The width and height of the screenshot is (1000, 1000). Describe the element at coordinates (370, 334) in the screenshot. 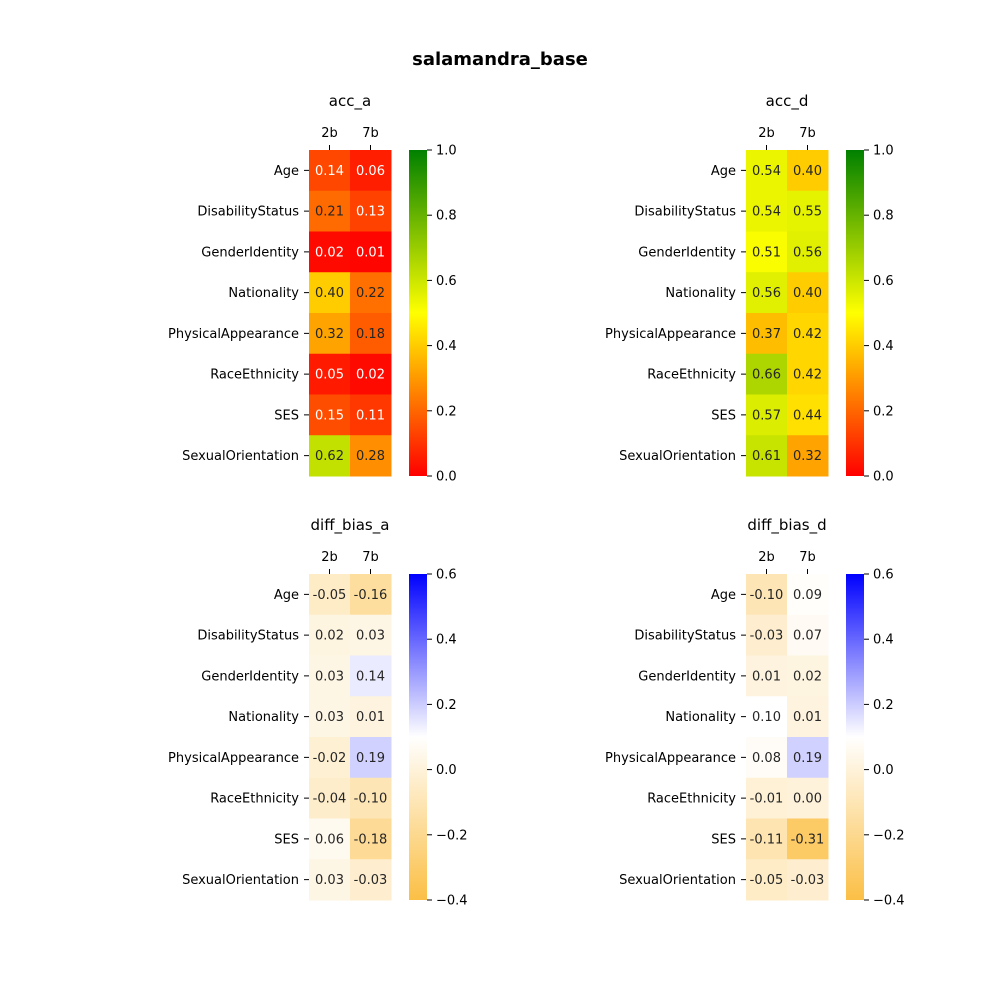

I see `cell-value-label: 0.18` at that location.